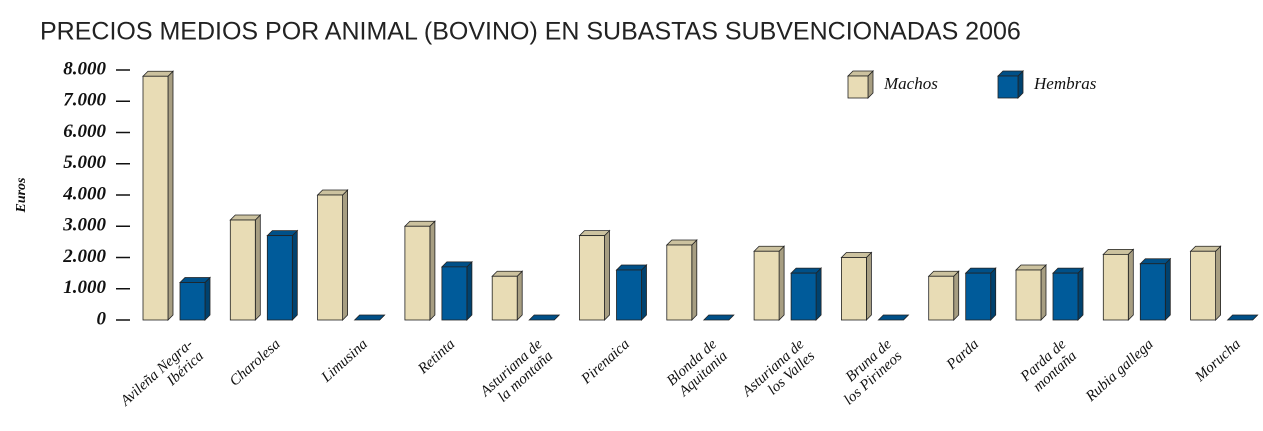 Image resolution: width=1263 pixels, height=431 pixels. Describe the element at coordinates (21, 195) in the screenshot. I see `y-axis-label: Euros` at that location.